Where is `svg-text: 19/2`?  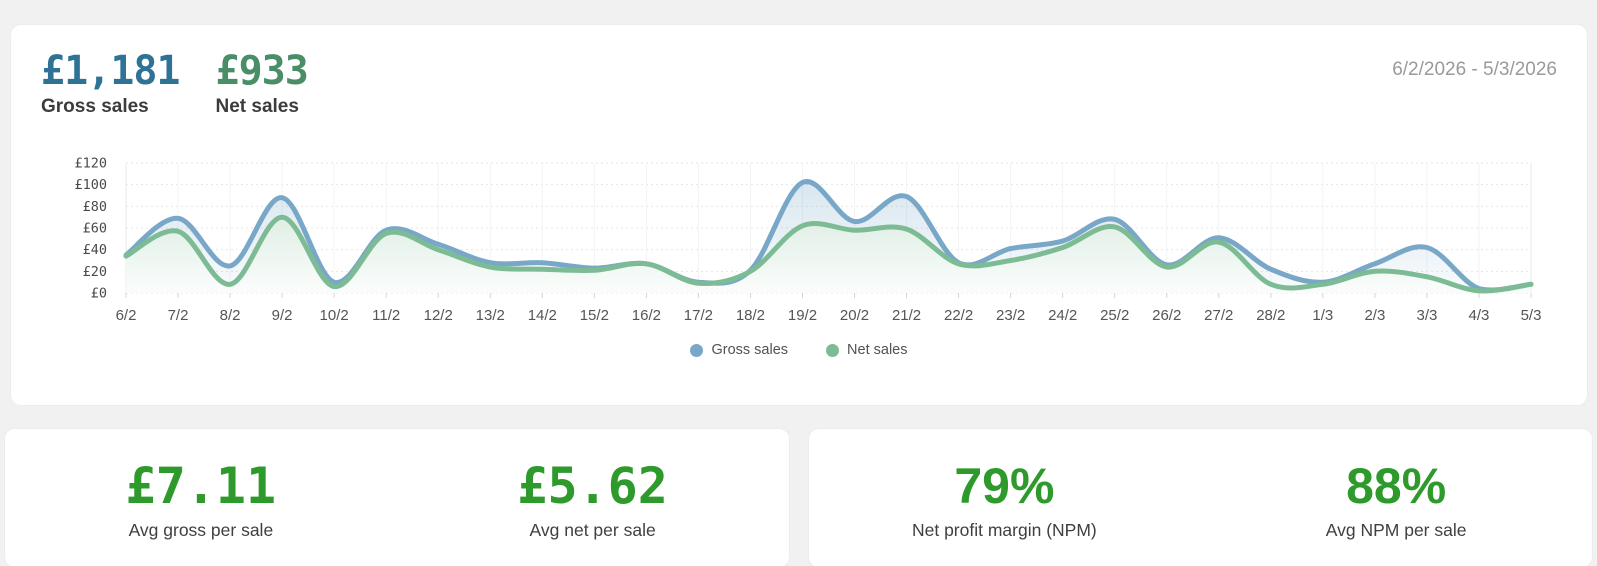 svg-text: 19/2 is located at coordinates (802, 315).